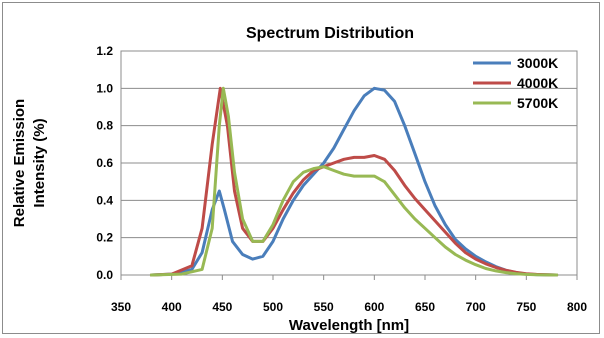 The image size is (604, 338). I want to click on x-axis-ticks: 350 400 450 500 550 600 650 700 750 800, so click(349, 294).